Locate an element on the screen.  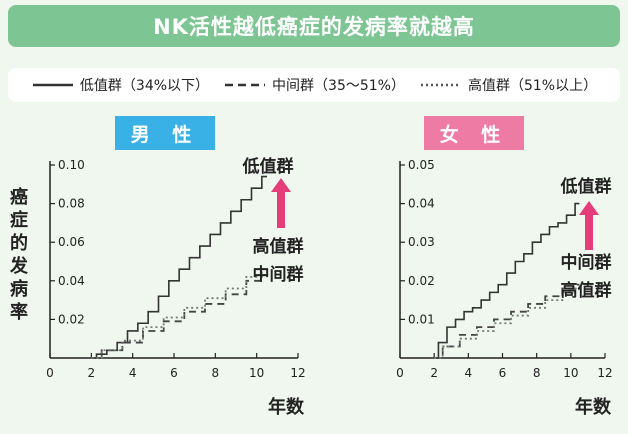
legend-label-low: 低值群（34%以下） is located at coordinates (144, 86).